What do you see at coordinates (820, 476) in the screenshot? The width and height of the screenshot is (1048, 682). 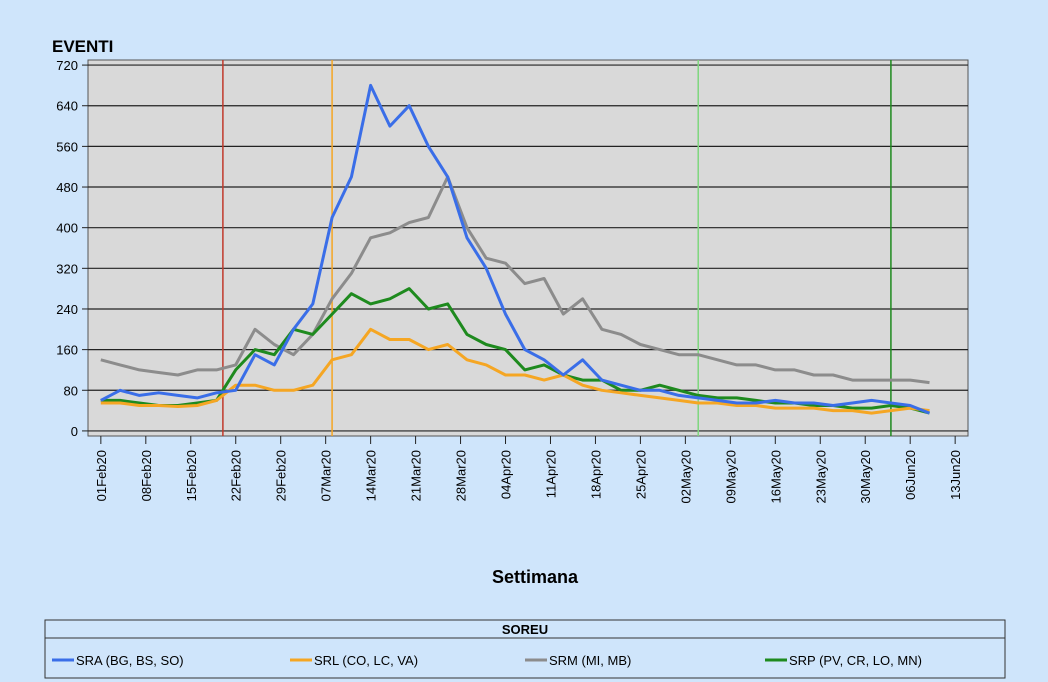 I see `x-tick-label: 23May20` at bounding box center [820, 476].